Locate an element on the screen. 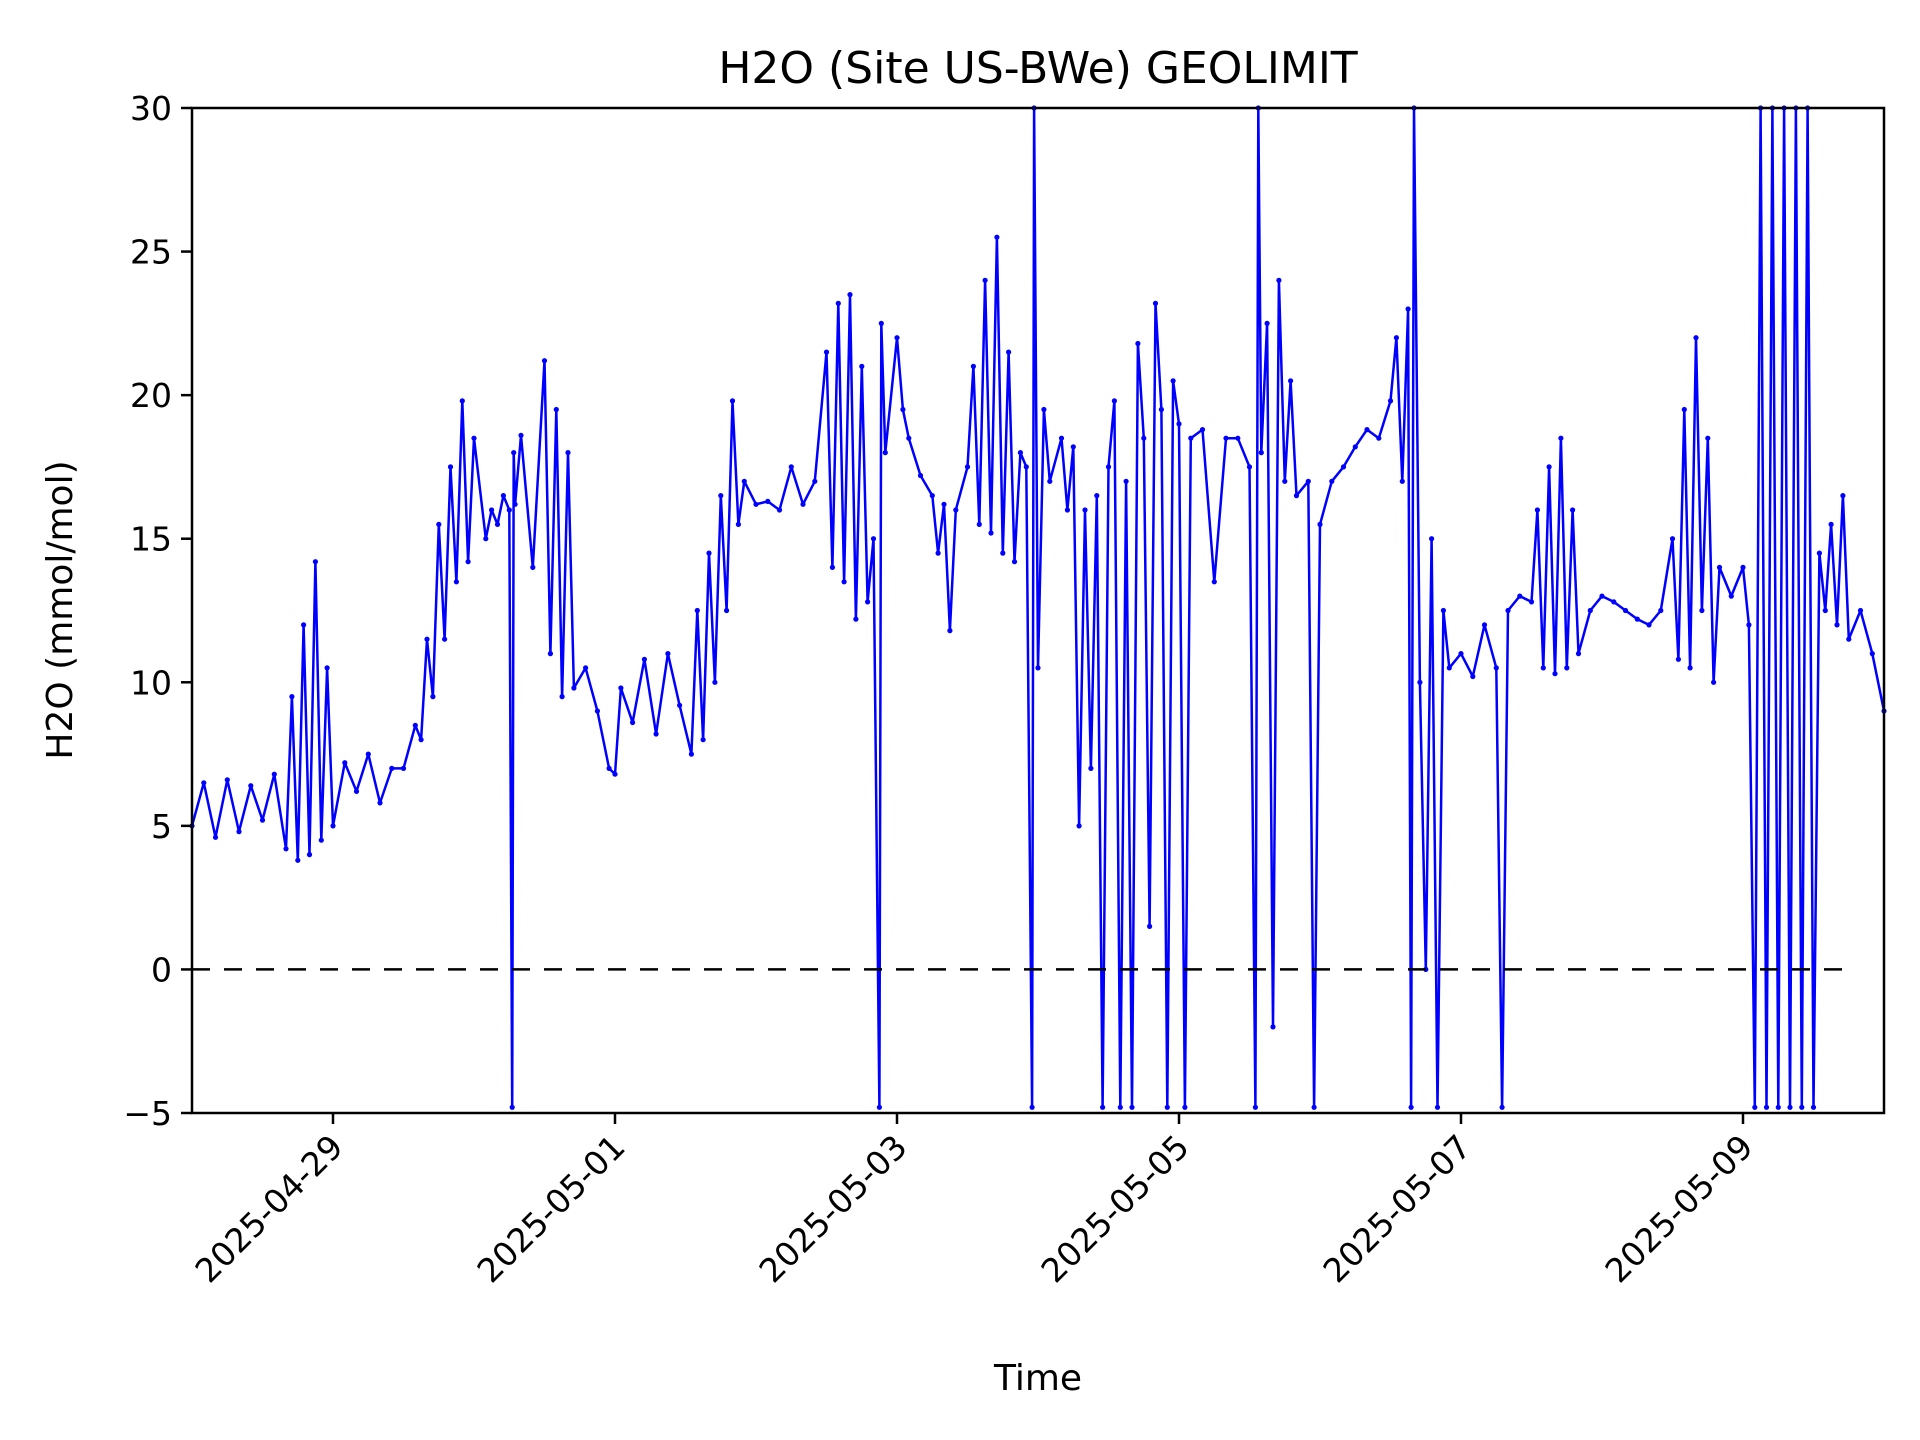 Image resolution: width=1920 pixels, height=1440 pixels. y-tick-label: −5 is located at coordinates (147, 1113).